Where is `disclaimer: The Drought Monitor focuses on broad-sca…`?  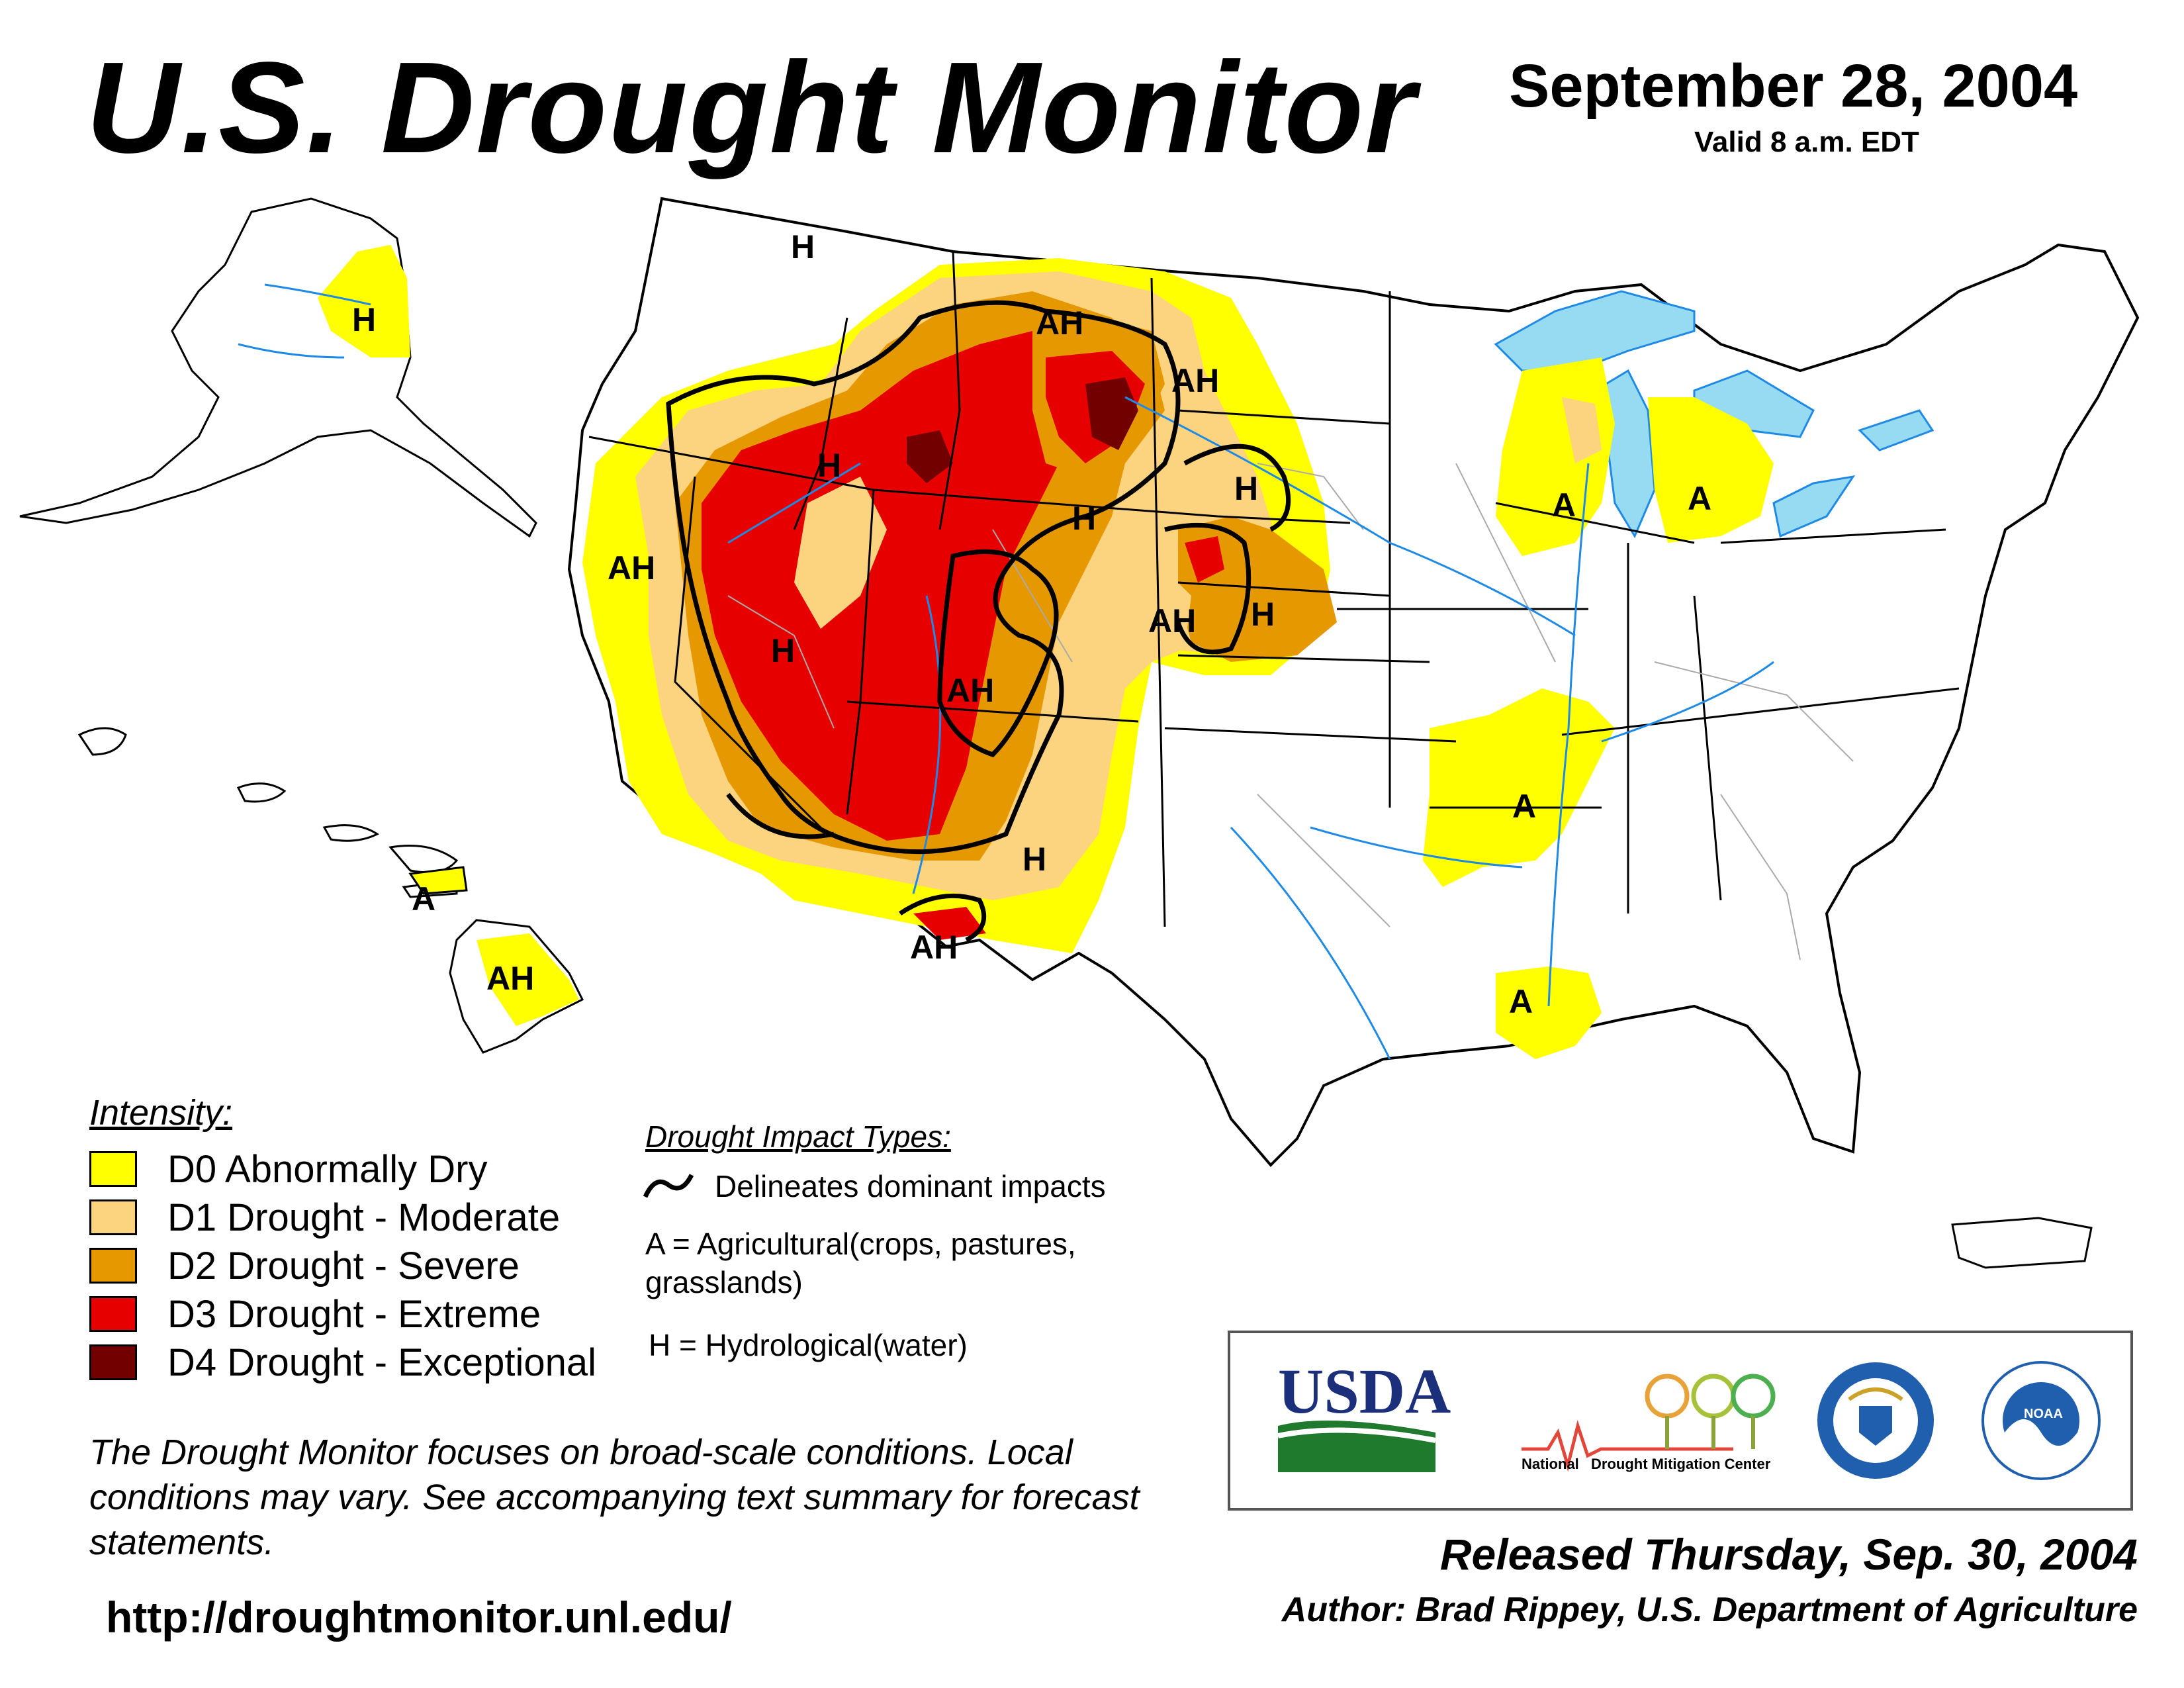
disclaimer: The Drought Monitor focuses on broad-sca… is located at coordinates (614, 1497).